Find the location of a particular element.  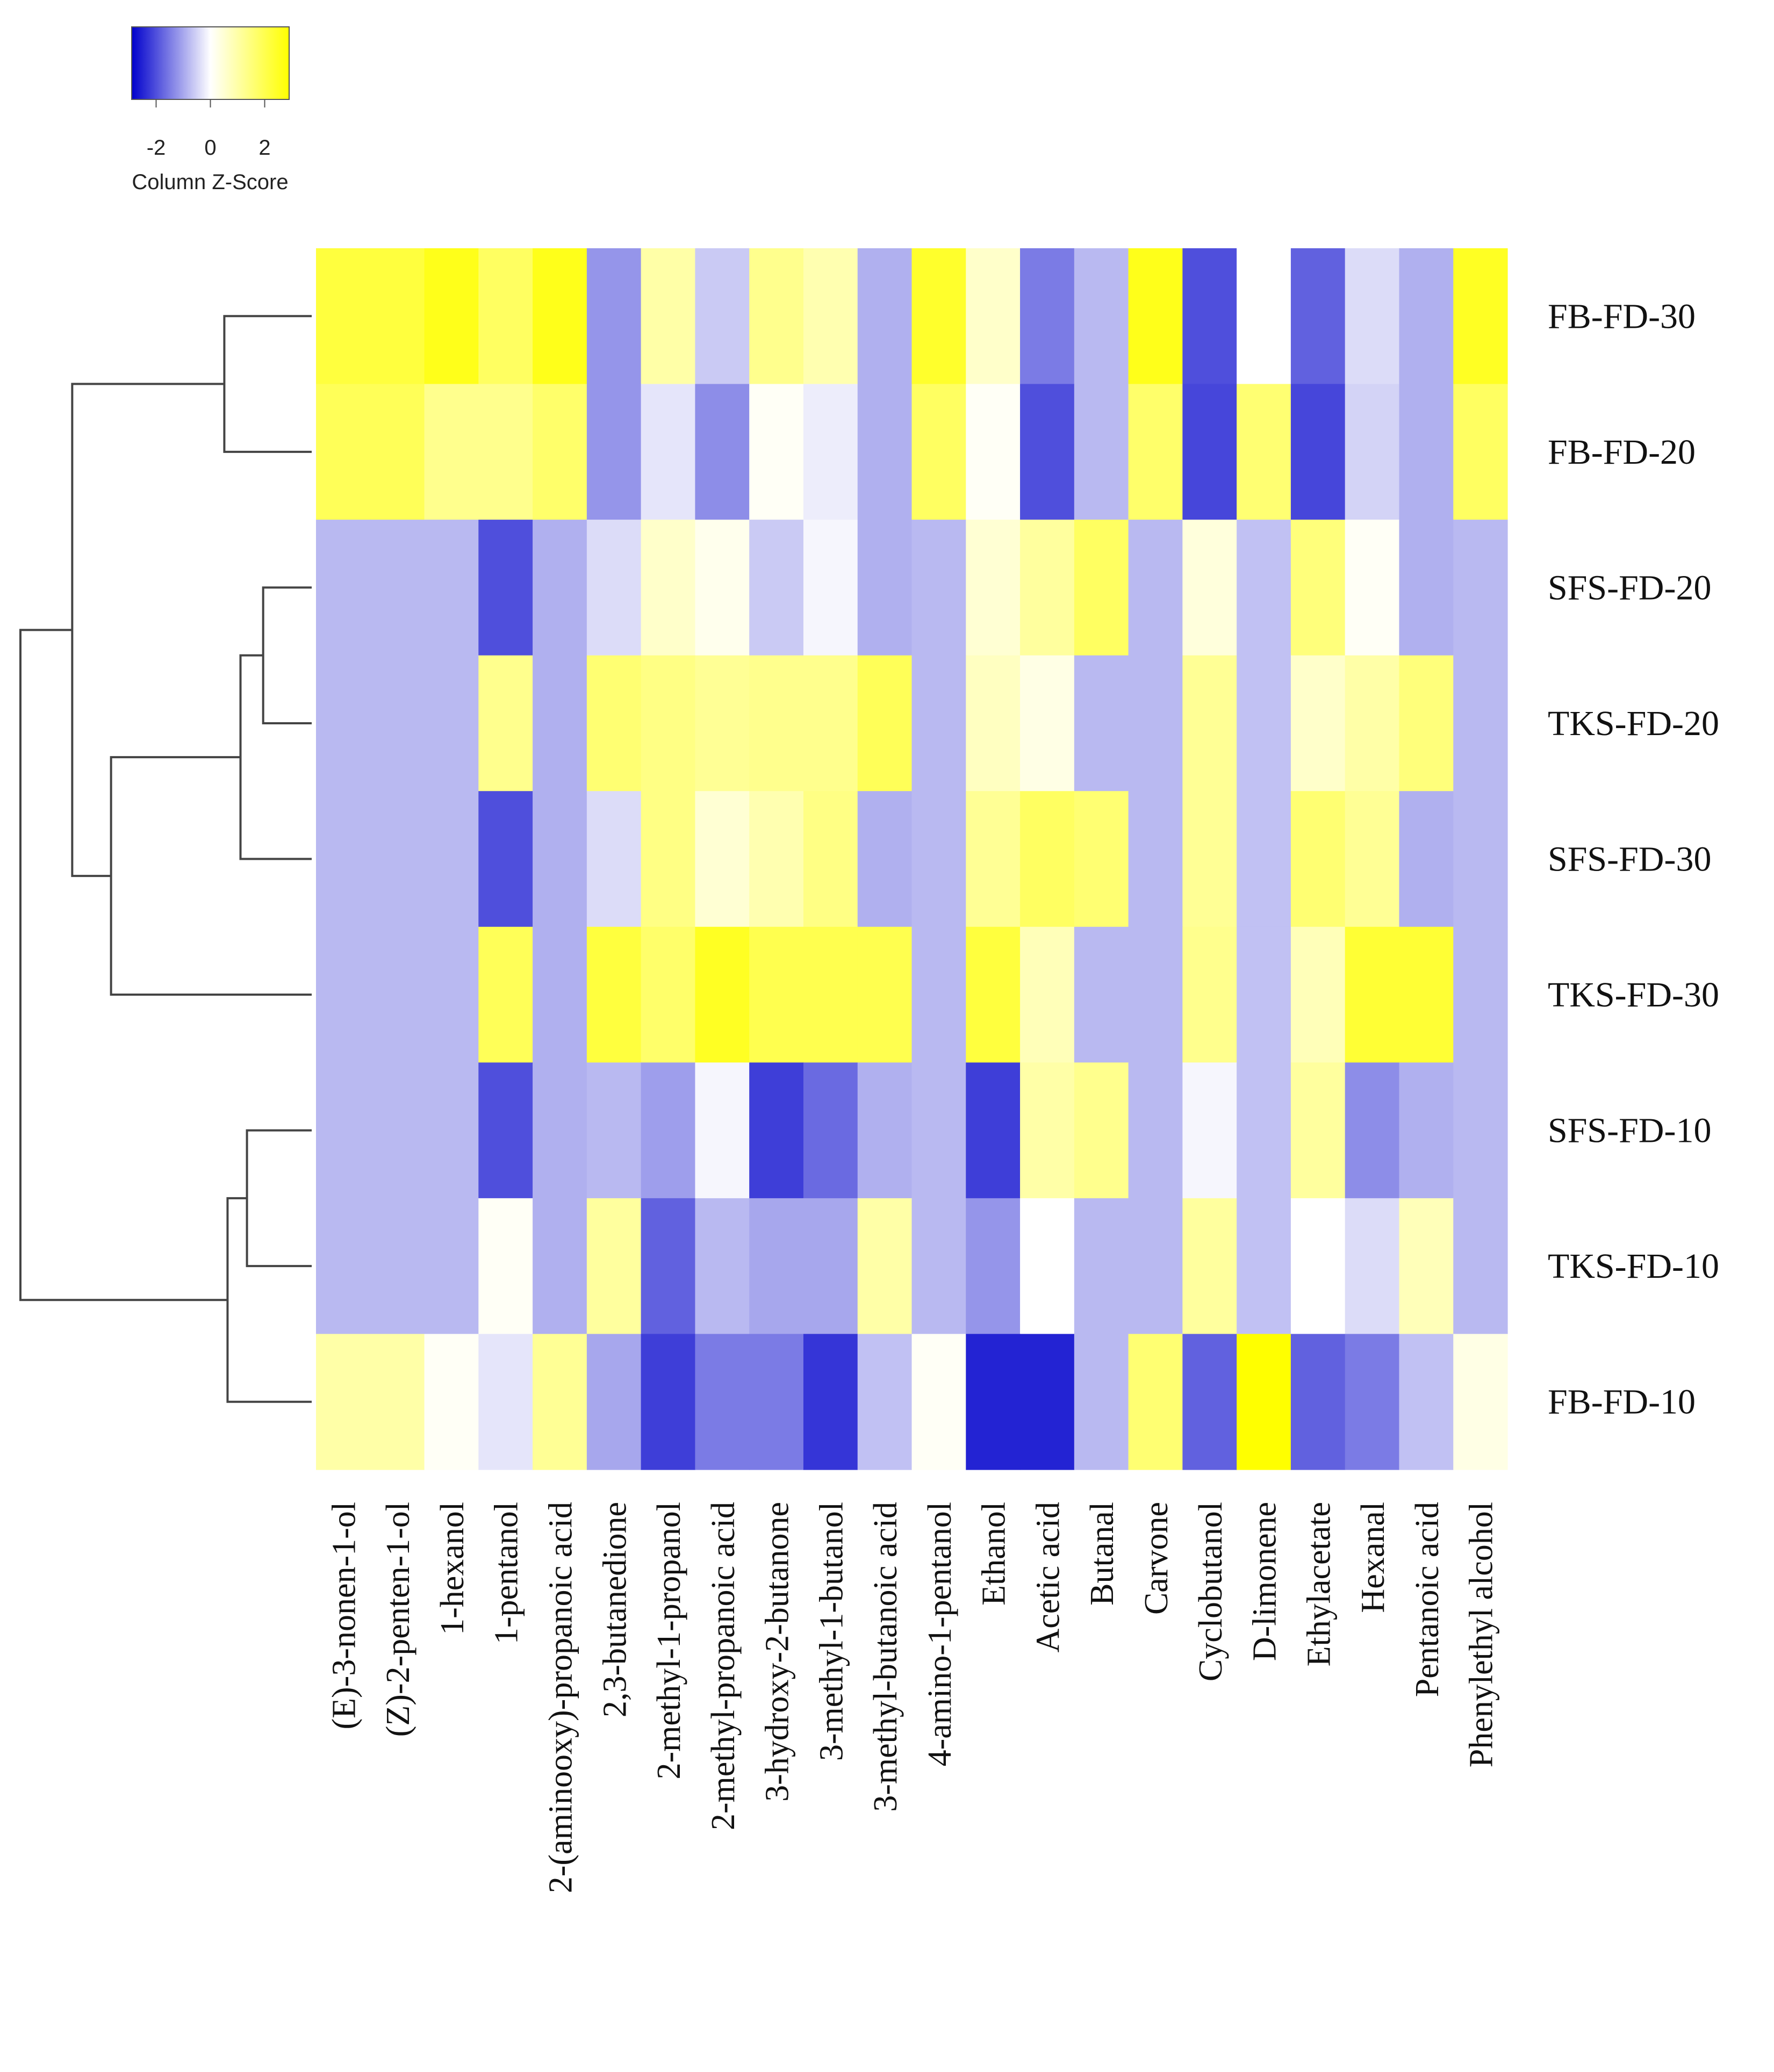

column-label-3-hydroxy-2-butanone: 3-hydroxy-2-butanone is located at coordinates (777, 1652).